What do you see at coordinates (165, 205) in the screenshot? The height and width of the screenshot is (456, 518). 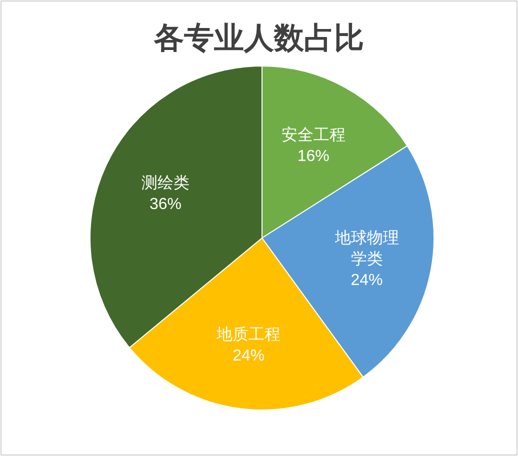 I see `data-label: 36%` at bounding box center [165, 205].